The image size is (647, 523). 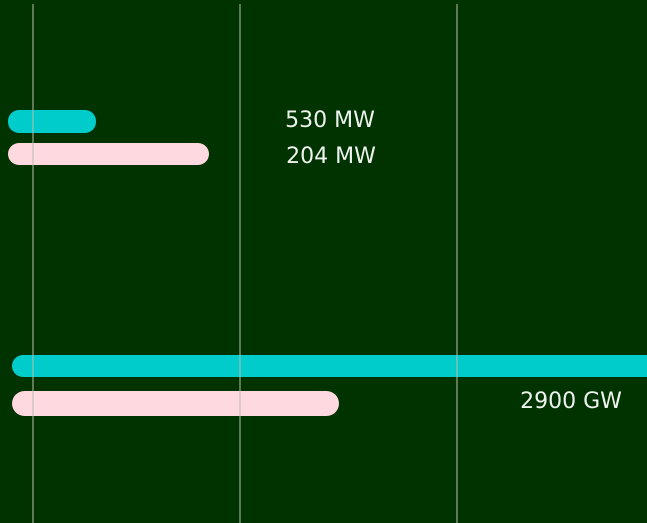 I want to click on value-label: 530 MW, so click(x=330, y=120).